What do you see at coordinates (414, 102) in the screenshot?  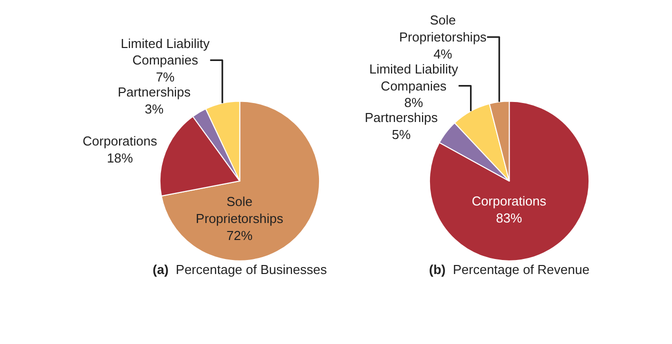 I see `data-label: 8%` at bounding box center [414, 102].